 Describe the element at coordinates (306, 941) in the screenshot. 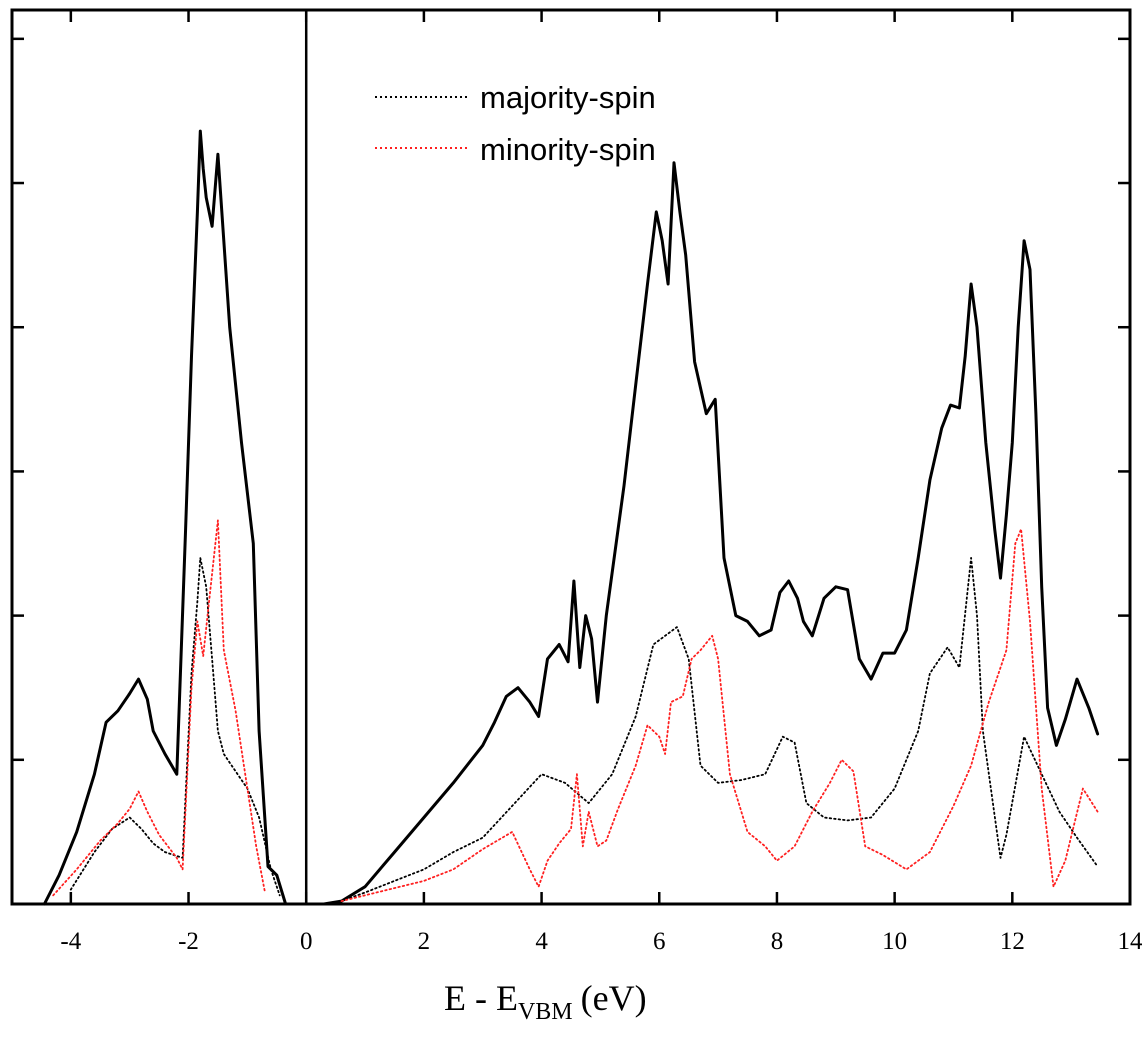

I see `x-tick-label: 0` at that location.